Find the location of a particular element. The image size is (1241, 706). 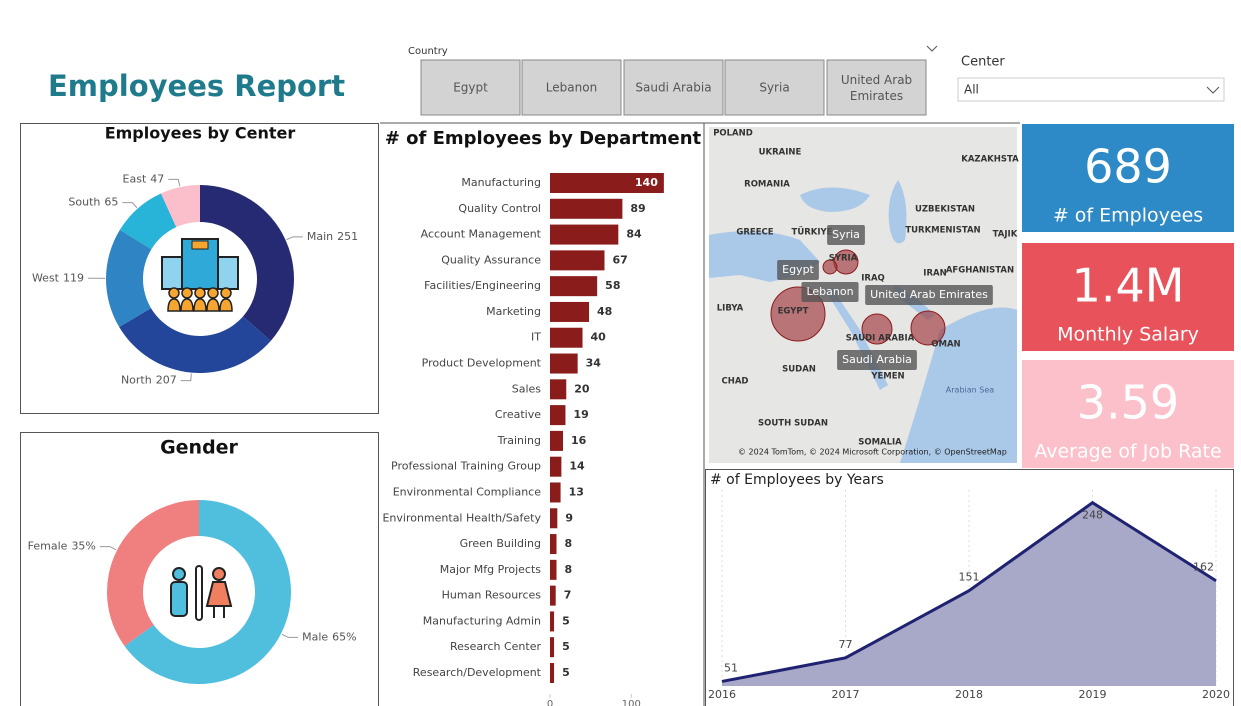

label-value: 35% is located at coordinates (83, 546).